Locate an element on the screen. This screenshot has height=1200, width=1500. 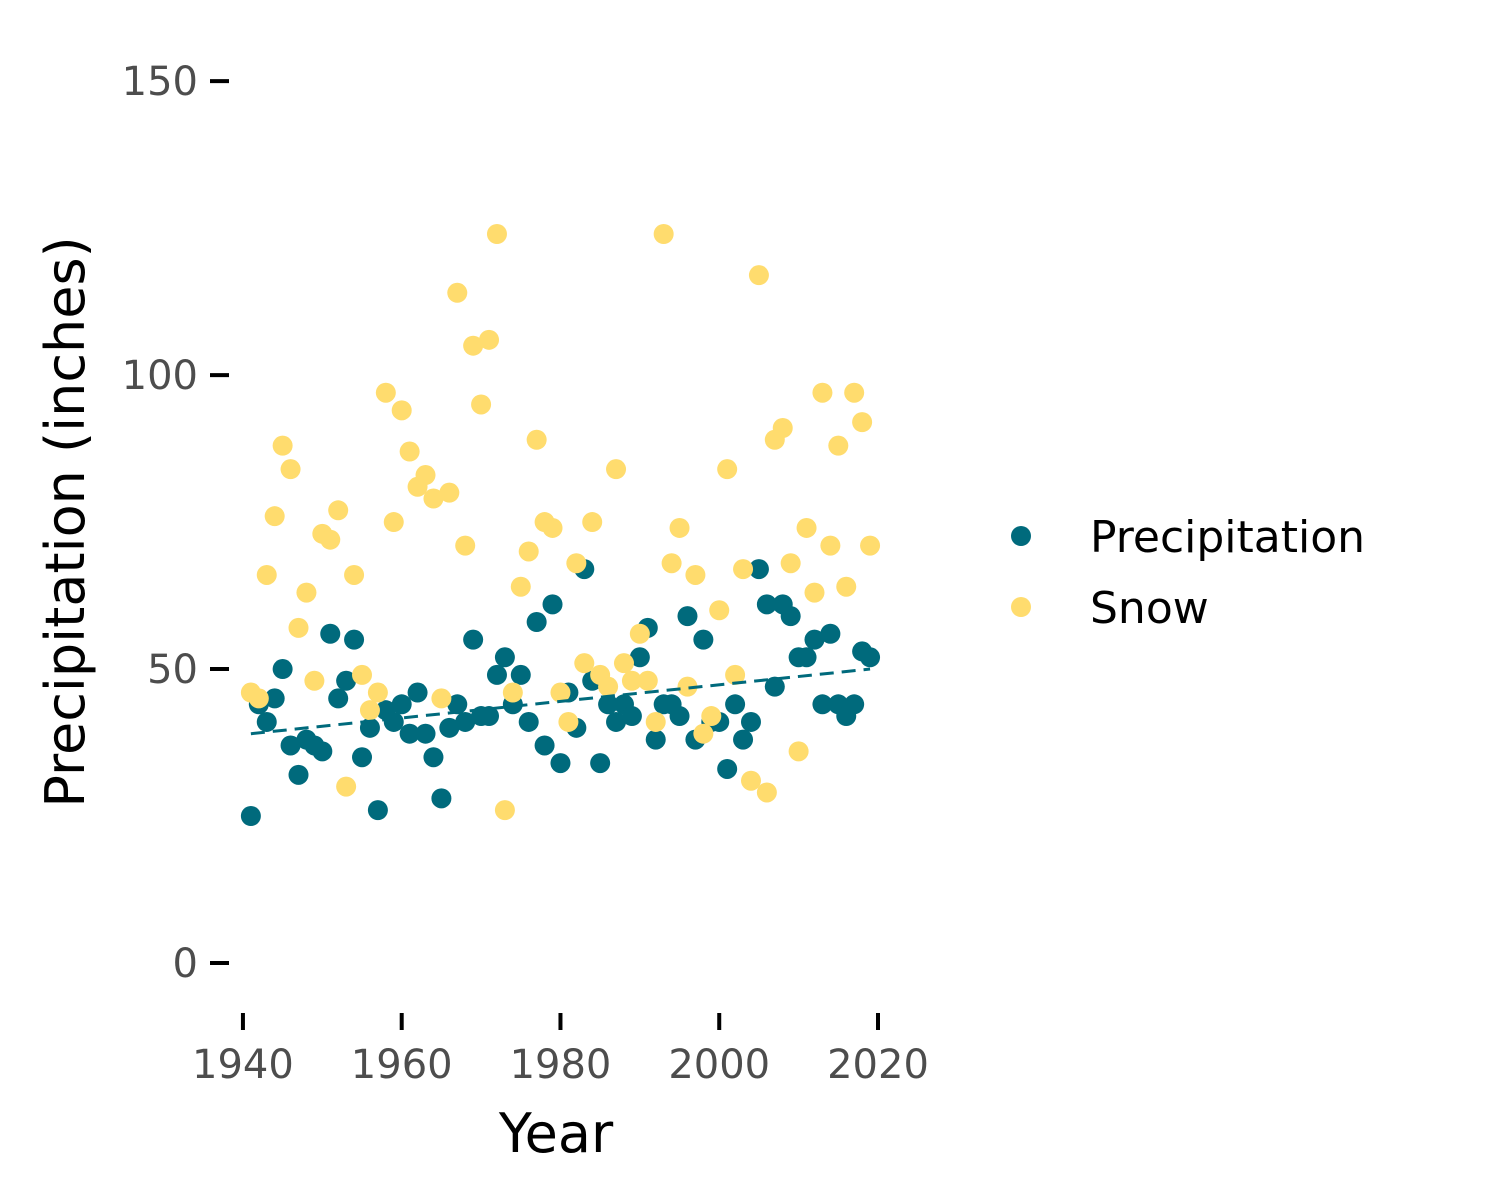
trend-lines is located at coordinates (560, 701).